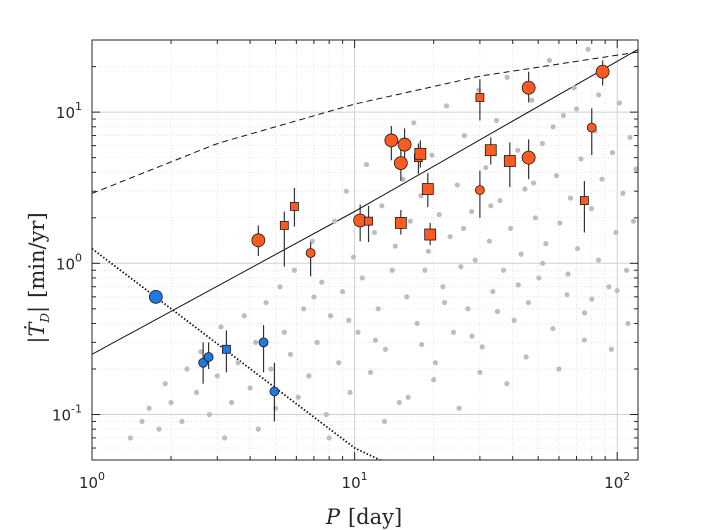 This screenshot has width=706, height=530. I want to click on x-tick-label: 10², so click(617, 481).